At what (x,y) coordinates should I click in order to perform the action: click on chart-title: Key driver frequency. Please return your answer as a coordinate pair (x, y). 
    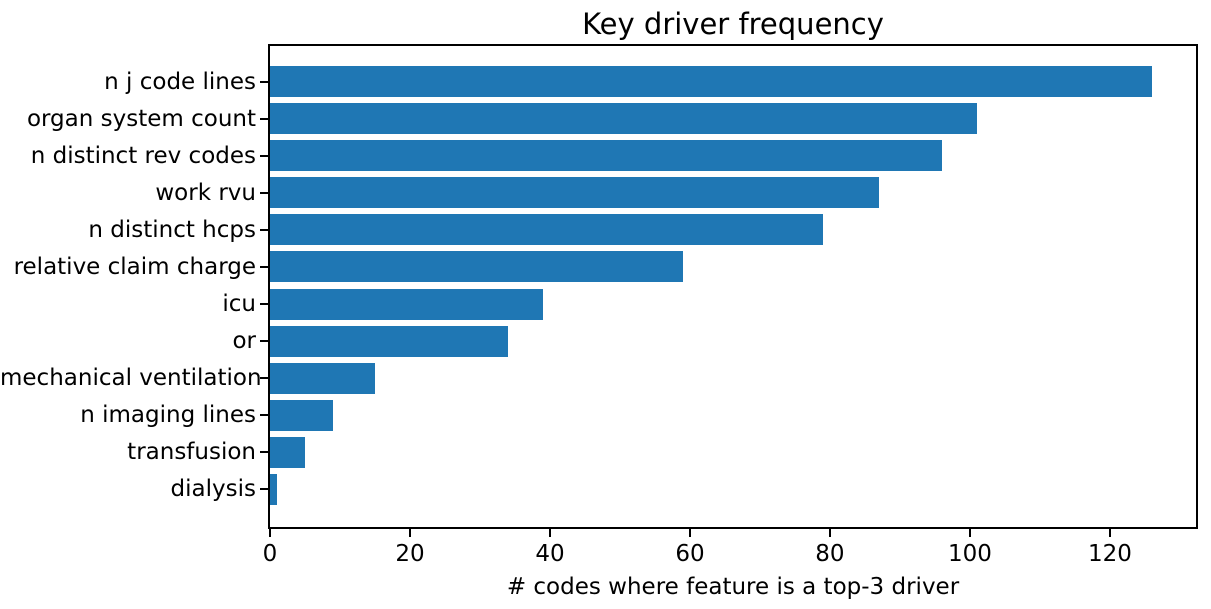
    Looking at the image, I should click on (733, 24).